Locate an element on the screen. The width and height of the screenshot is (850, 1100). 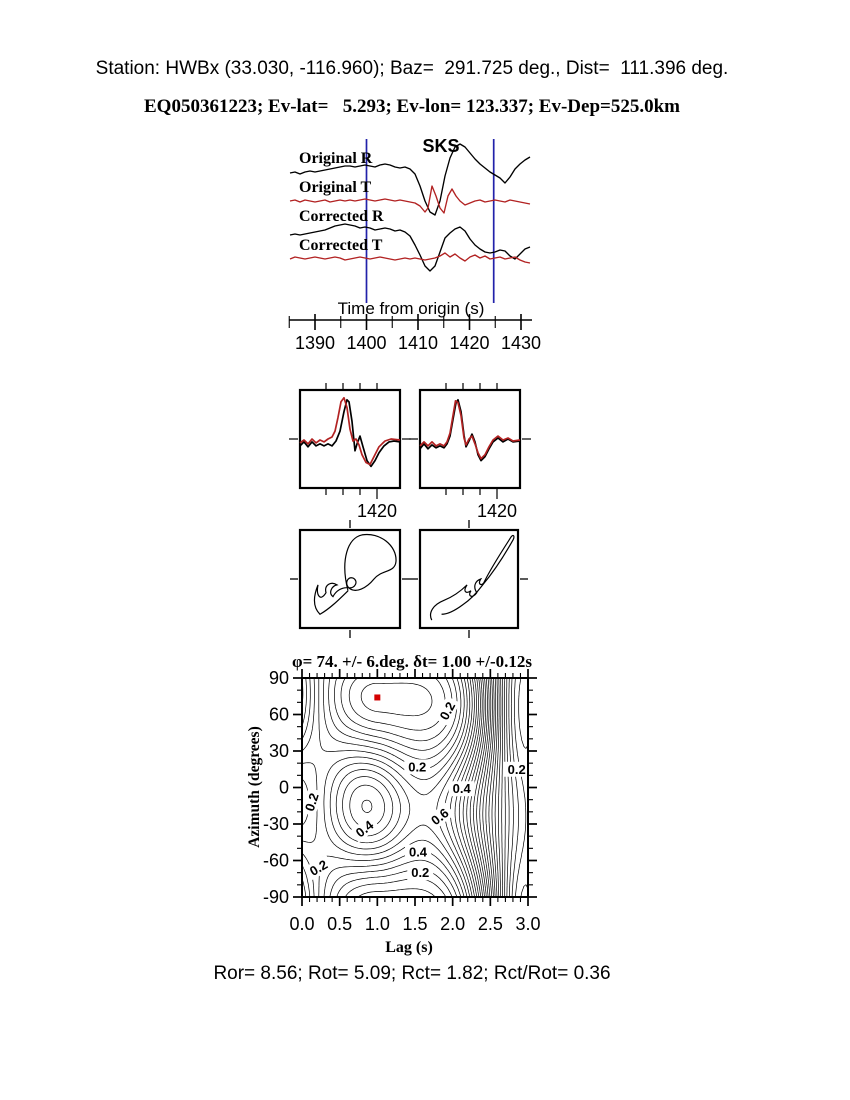
trace-label: Original R is located at coordinates (336, 158).